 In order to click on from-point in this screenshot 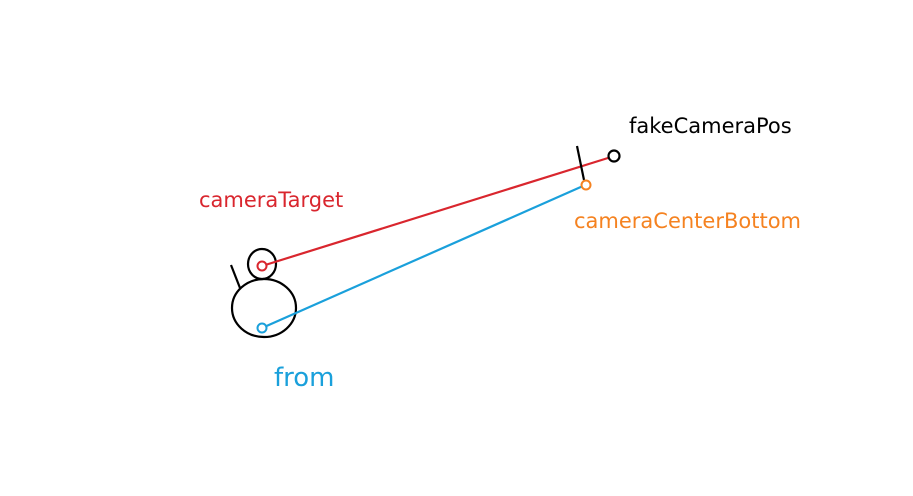, I will do `click(262, 328)`.